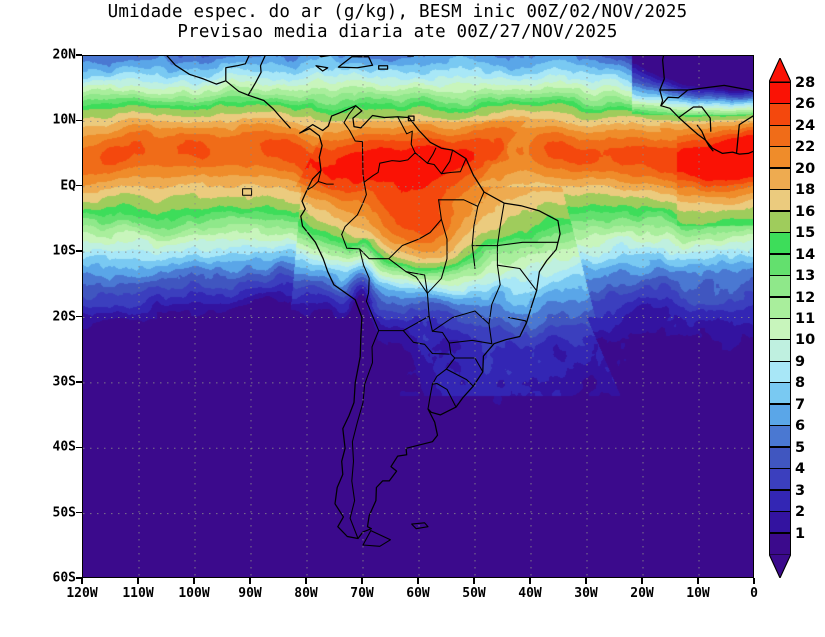 Image resolution: width=825 pixels, height=637 pixels. I want to click on x-axis-label: 20W, so click(642, 593).